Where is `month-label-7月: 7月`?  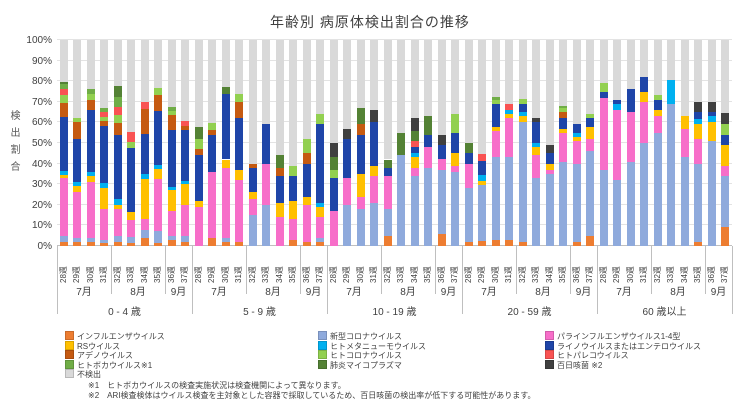
month-label-7月: 7月 is located at coordinates (624, 292).